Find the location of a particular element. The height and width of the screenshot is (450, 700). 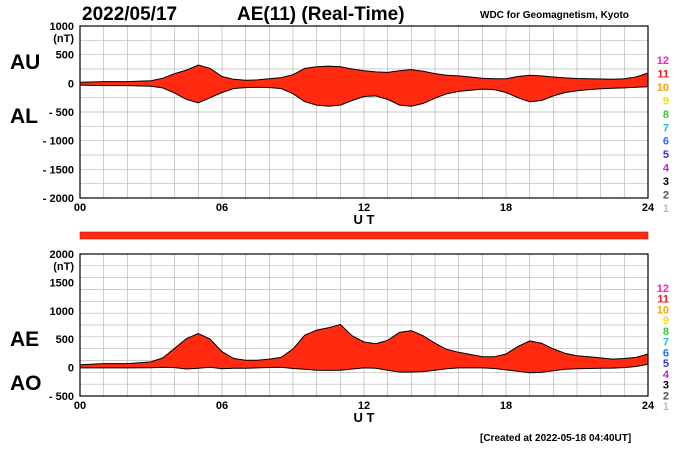

y-tick-label: - 1500 is located at coordinates (58, 170).